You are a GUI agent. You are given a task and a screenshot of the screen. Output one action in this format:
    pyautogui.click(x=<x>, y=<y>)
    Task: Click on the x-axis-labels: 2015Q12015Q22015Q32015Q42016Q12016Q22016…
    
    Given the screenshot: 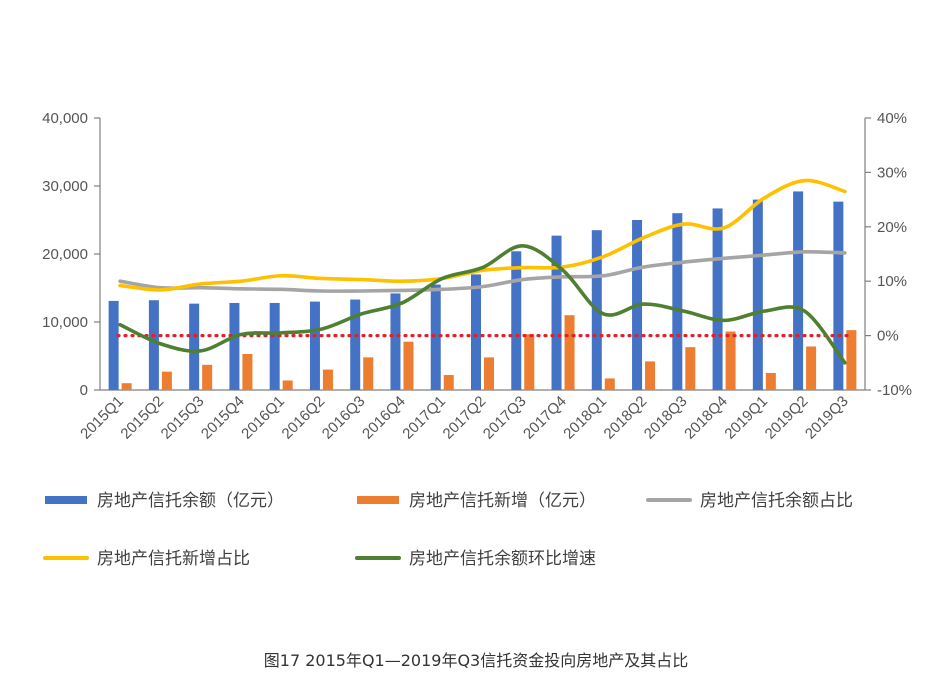 What is the action you would take?
    pyautogui.click(x=464, y=418)
    